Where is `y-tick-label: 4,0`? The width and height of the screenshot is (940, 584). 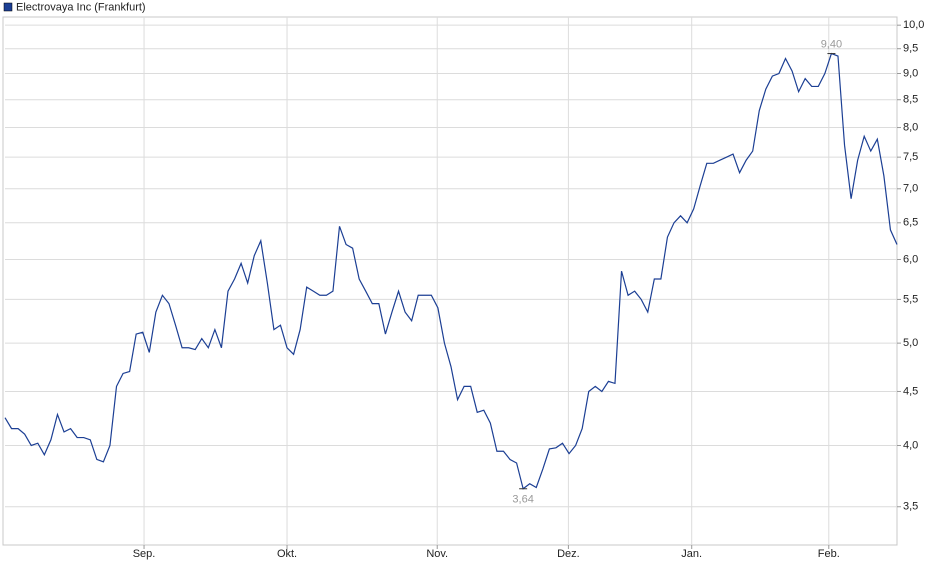
y-tick-label: 4,0 is located at coordinates (910, 445).